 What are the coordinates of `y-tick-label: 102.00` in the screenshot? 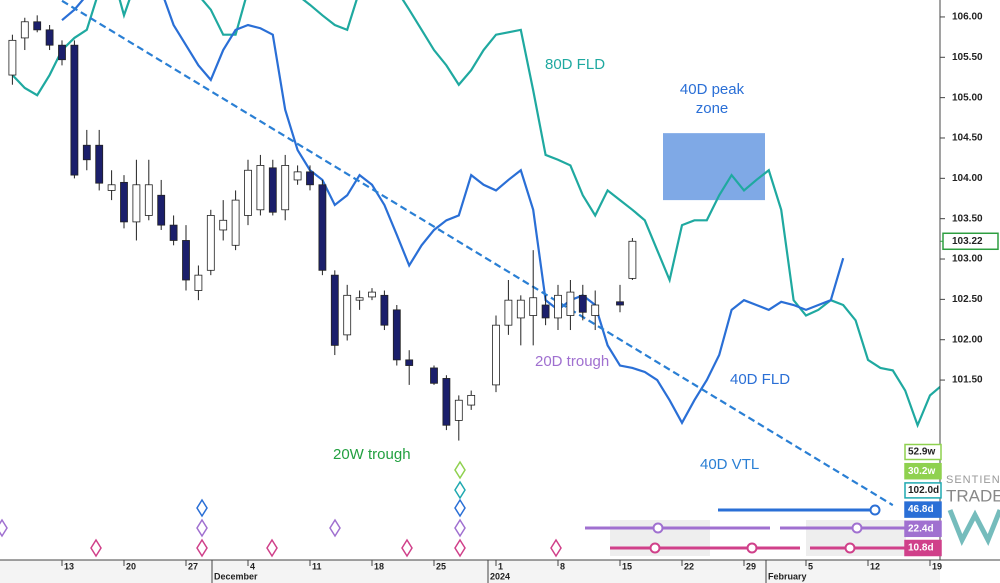 It's located at (967, 339).